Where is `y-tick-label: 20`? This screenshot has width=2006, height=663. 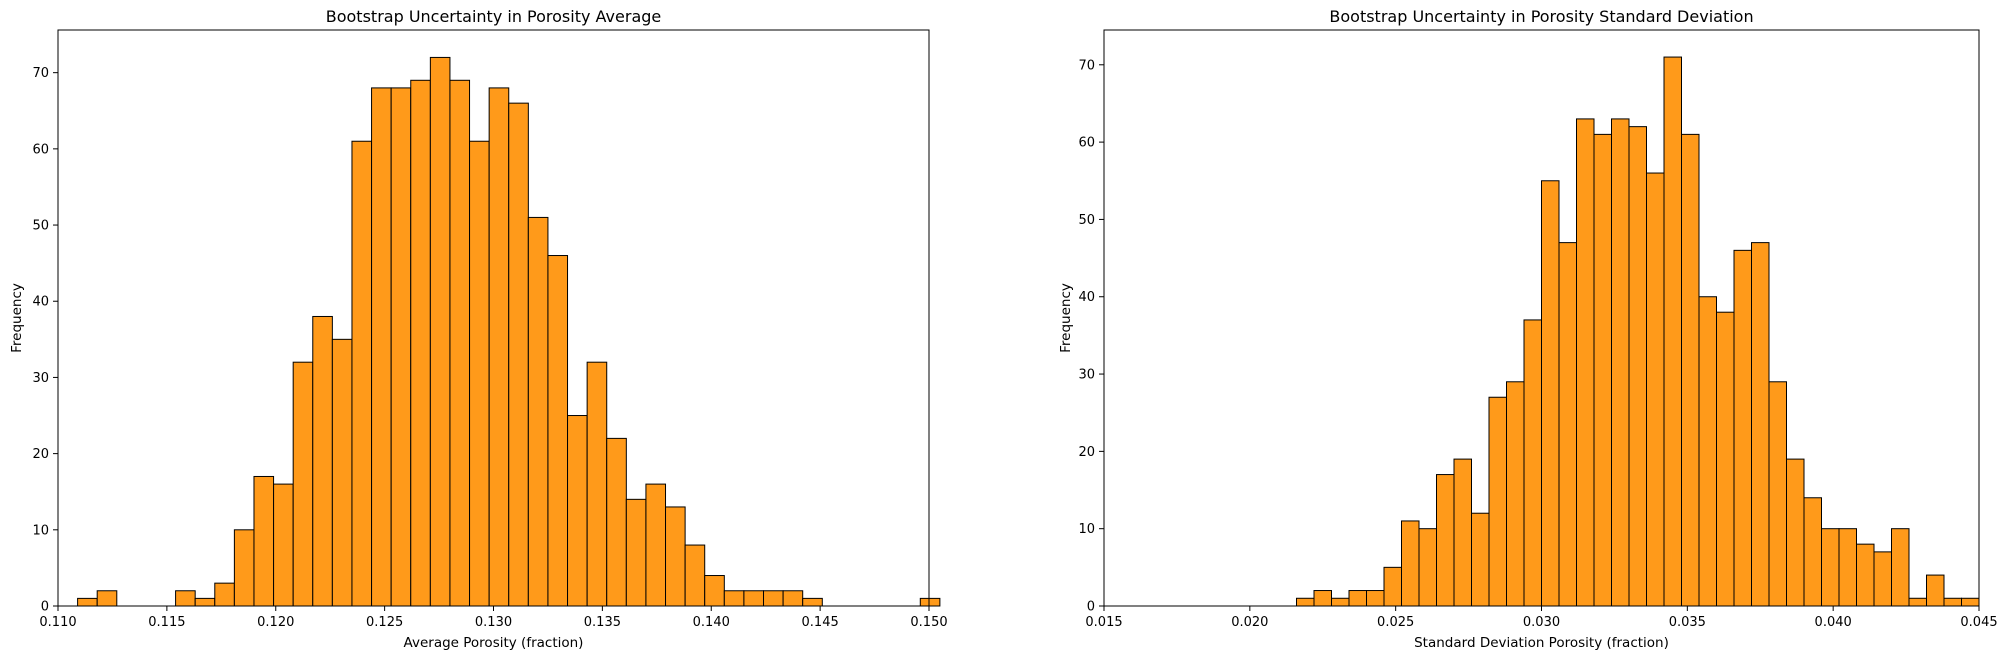 y-tick-label: 20 is located at coordinates (1086, 452).